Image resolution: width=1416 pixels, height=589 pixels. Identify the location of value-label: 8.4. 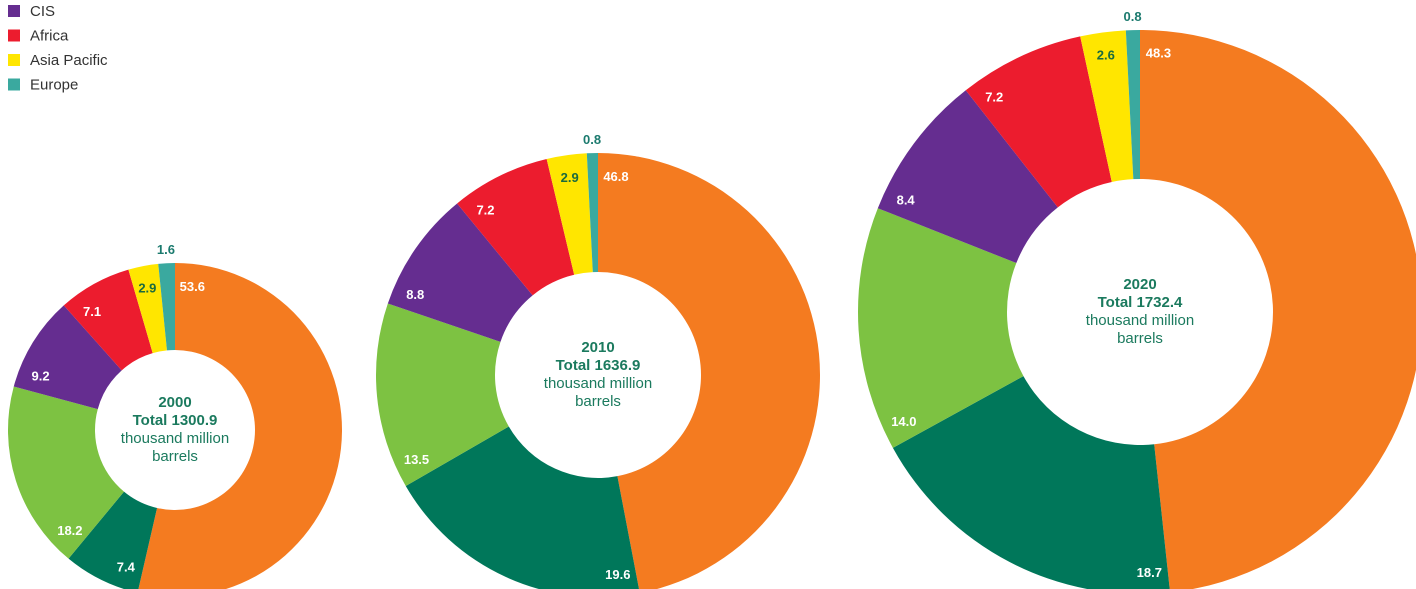
(906, 199).